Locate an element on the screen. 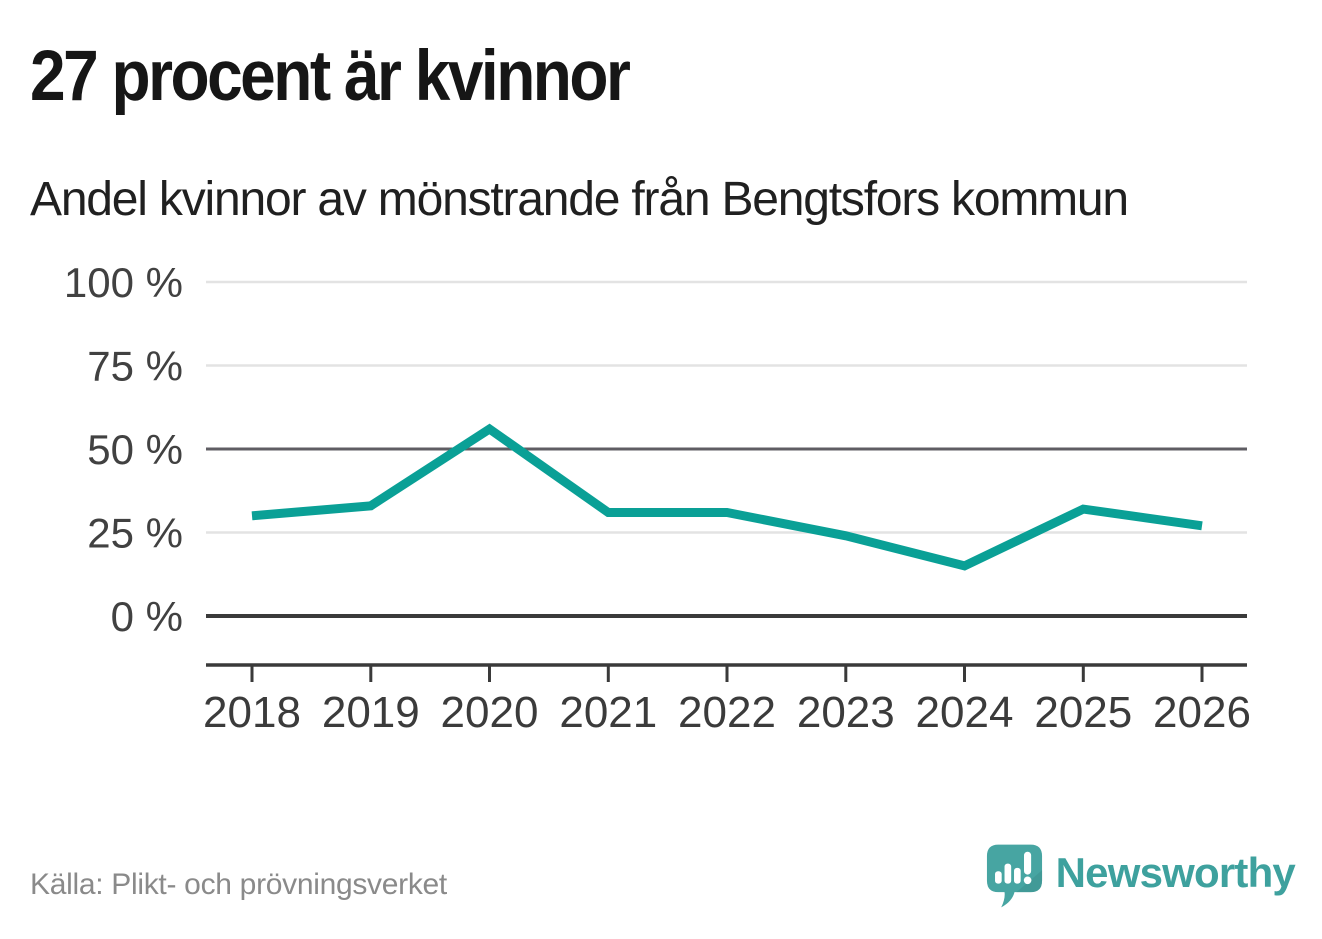 The image size is (1322, 939). y-tick-label: 50 % is located at coordinates (135, 449).